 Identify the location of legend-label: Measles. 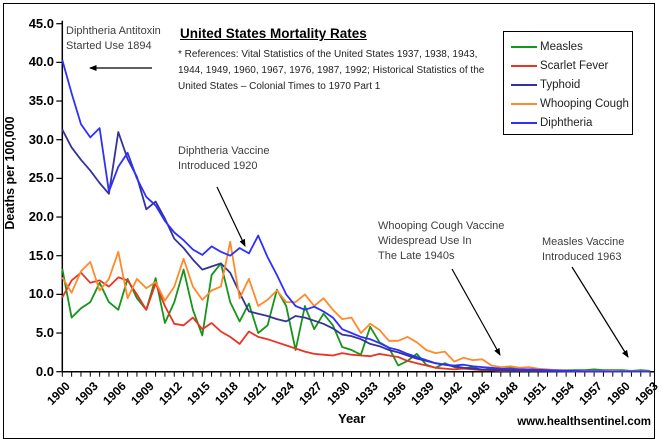
(561, 46).